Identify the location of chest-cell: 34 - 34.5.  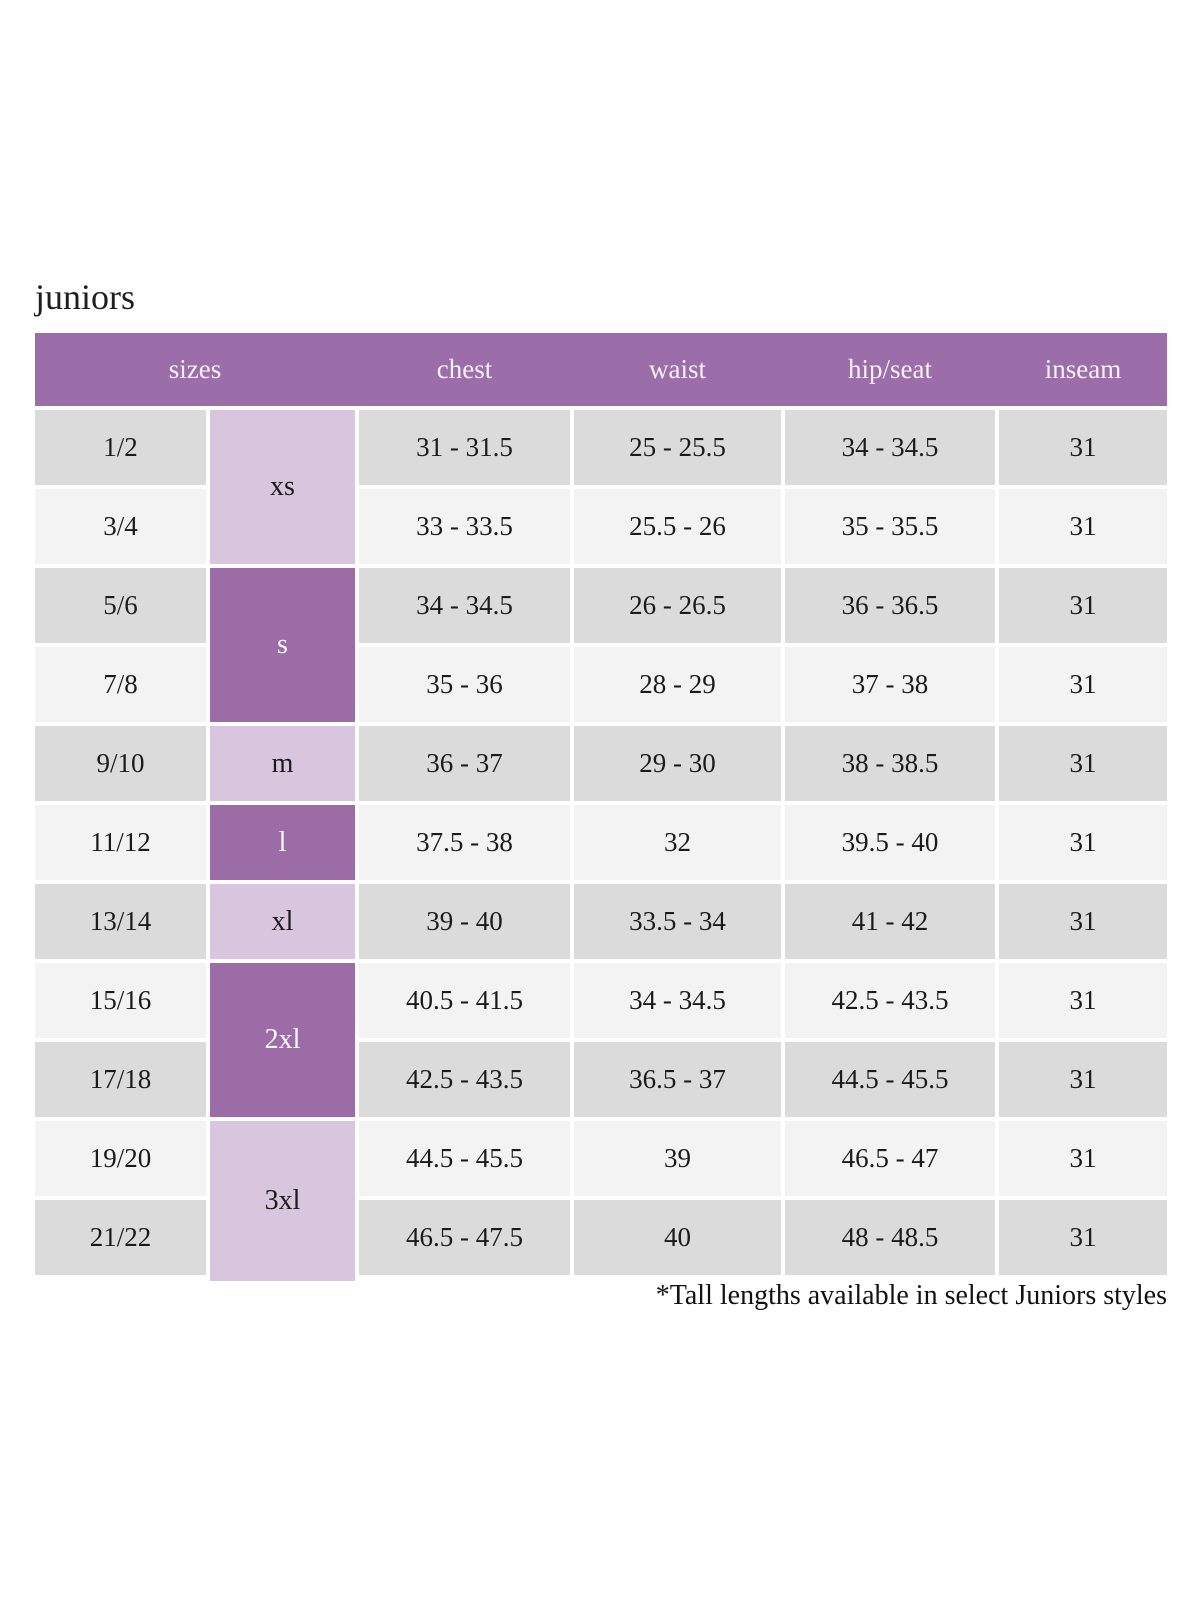
(464, 605).